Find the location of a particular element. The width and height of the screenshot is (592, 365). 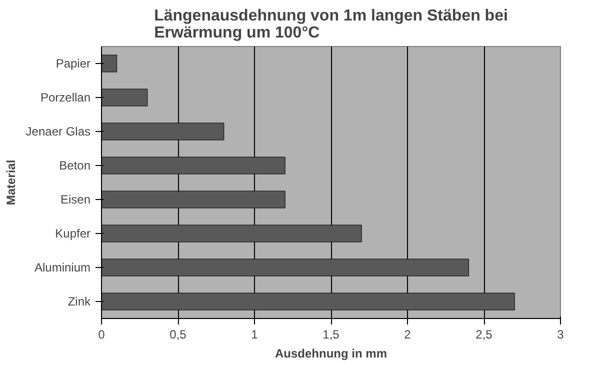

y-axis-title: Material is located at coordinates (11, 183).